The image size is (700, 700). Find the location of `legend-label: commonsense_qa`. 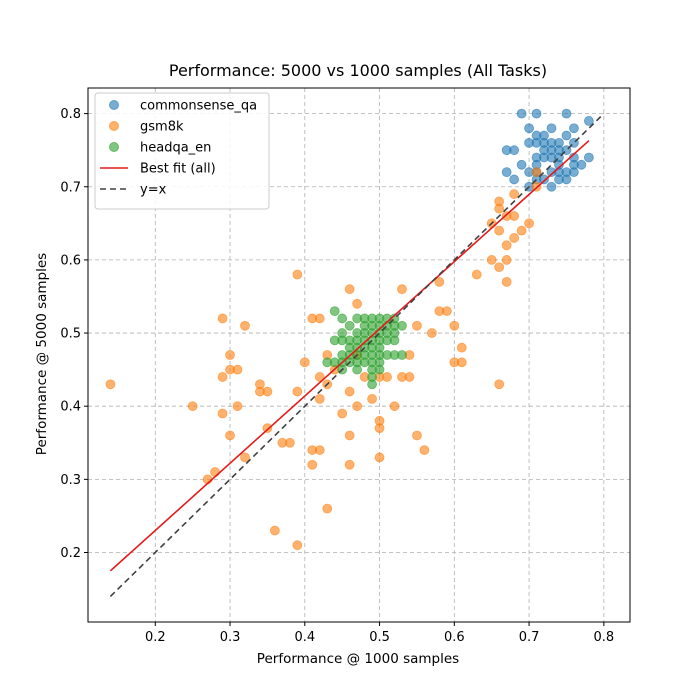

legend-label: commonsense_qa is located at coordinates (198, 106).